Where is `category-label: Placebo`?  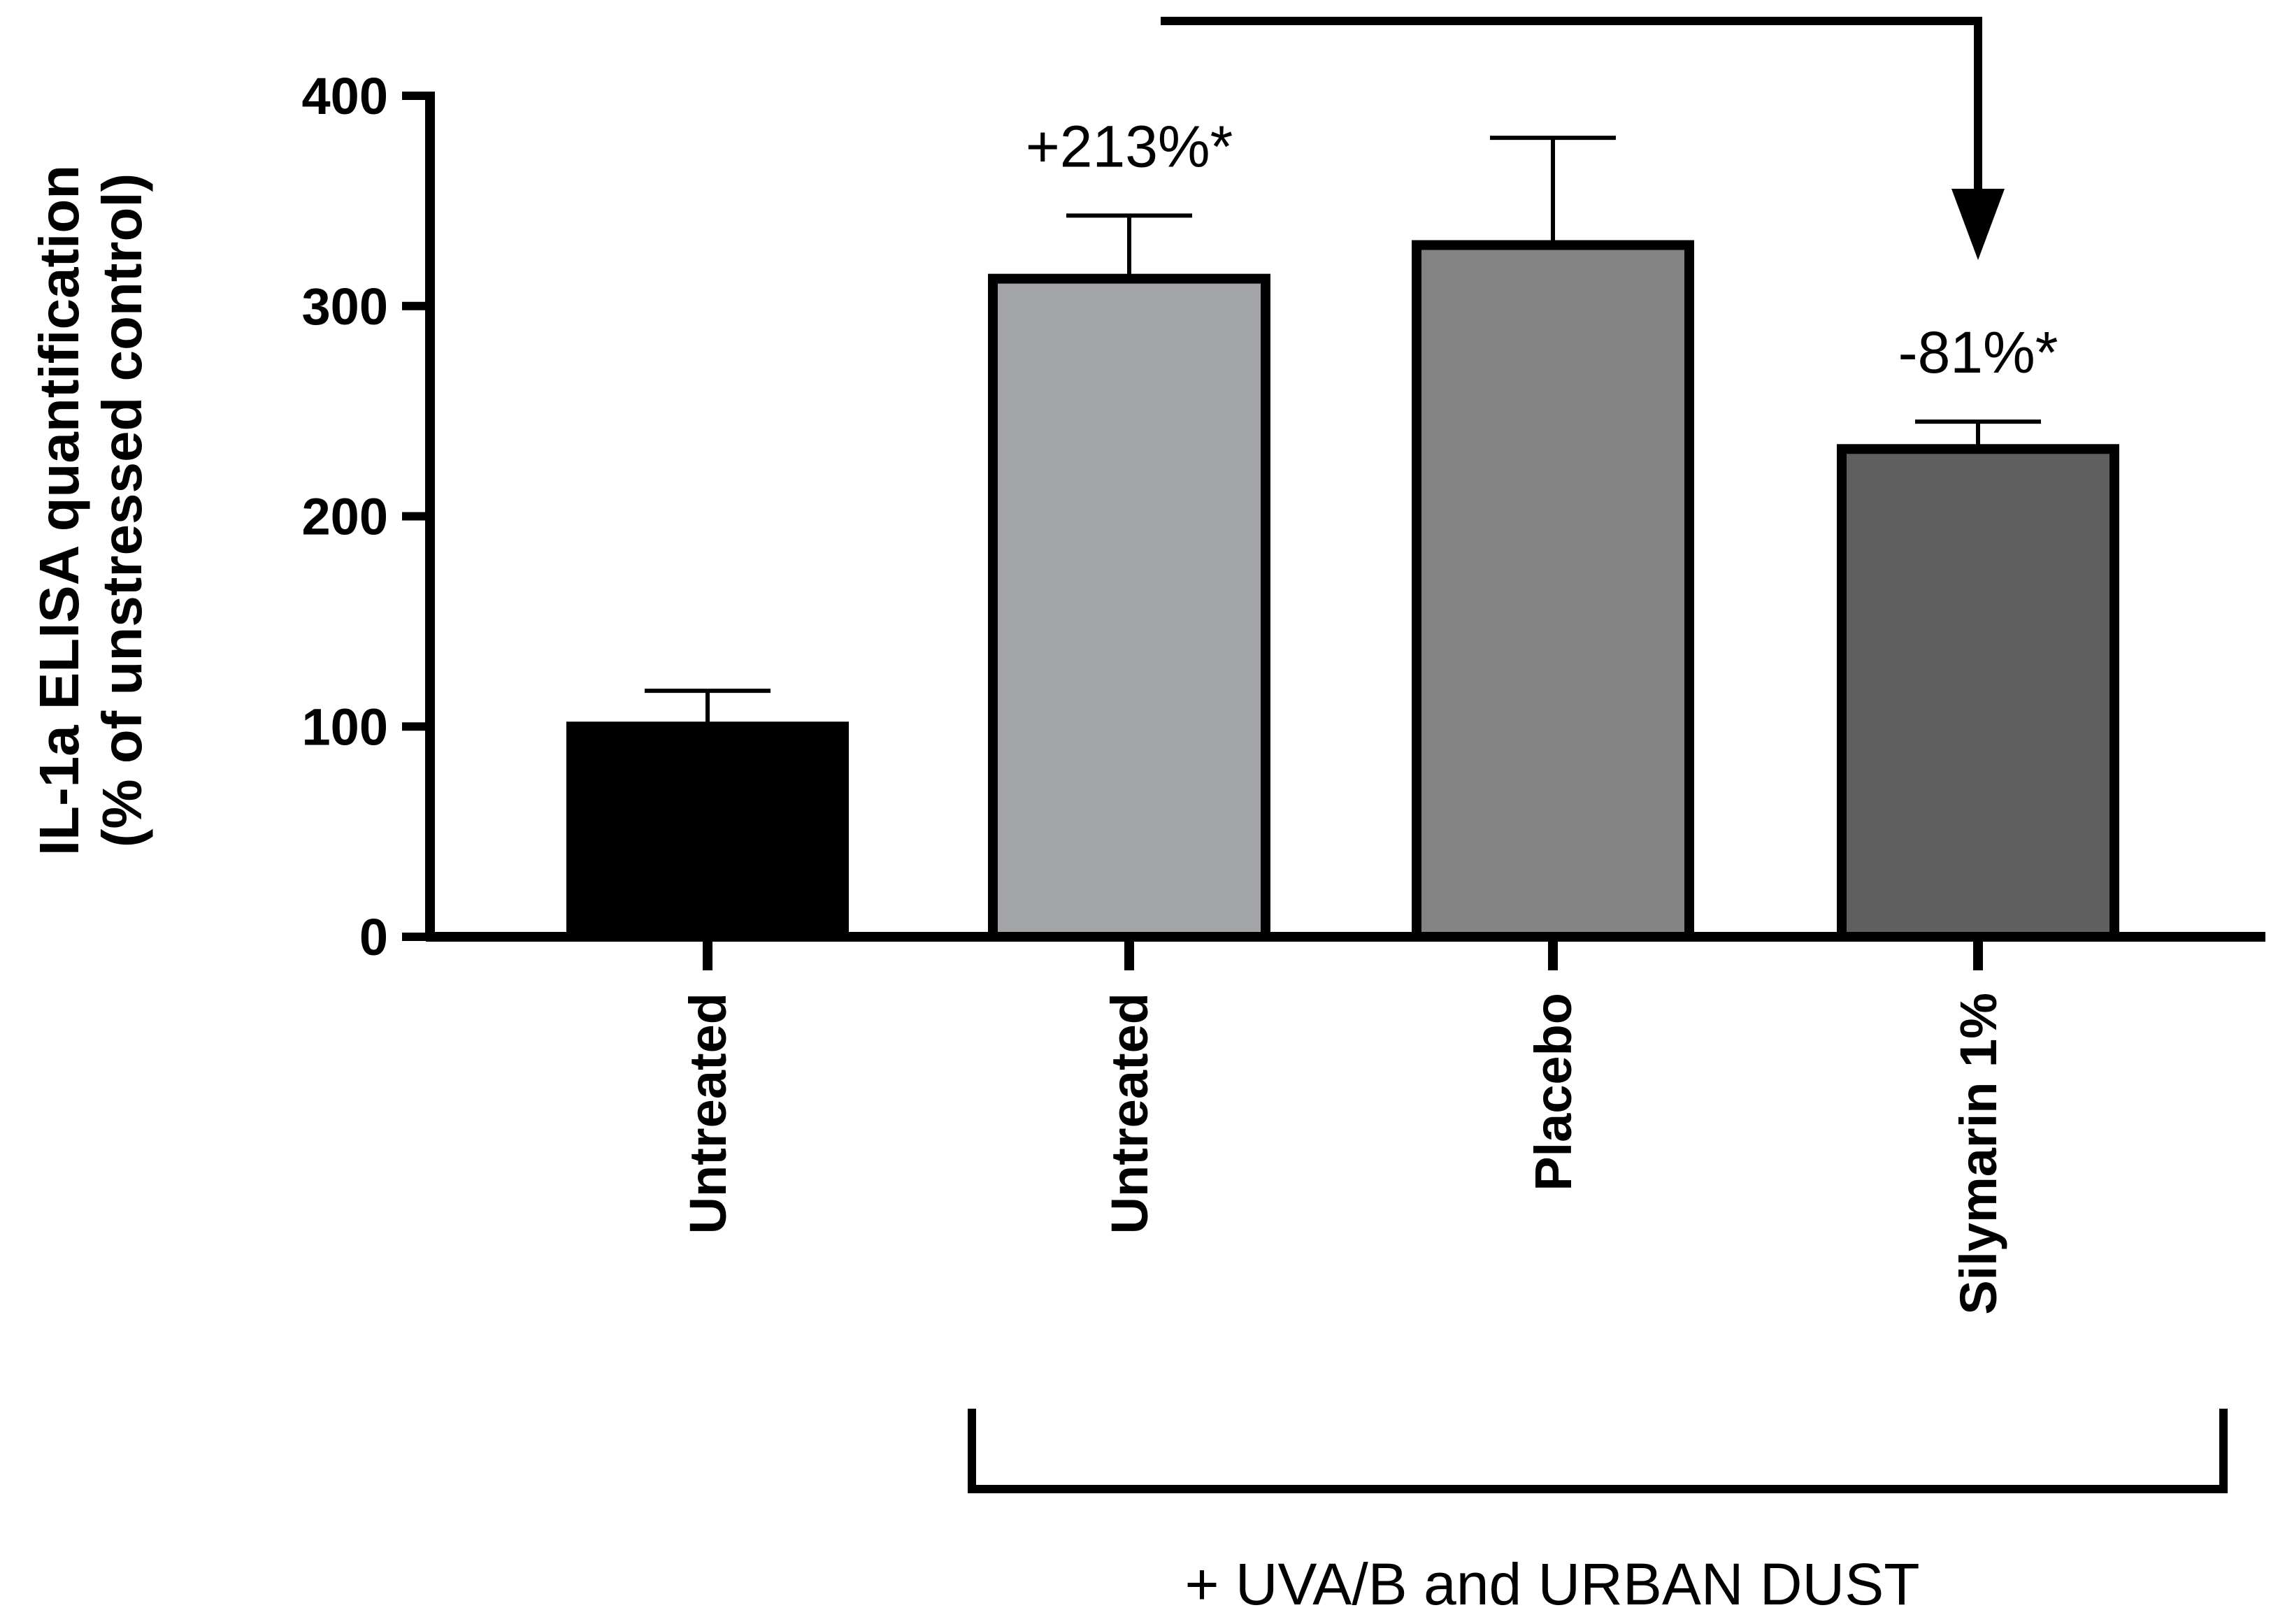
category-label: Placebo is located at coordinates (1553, 1092).